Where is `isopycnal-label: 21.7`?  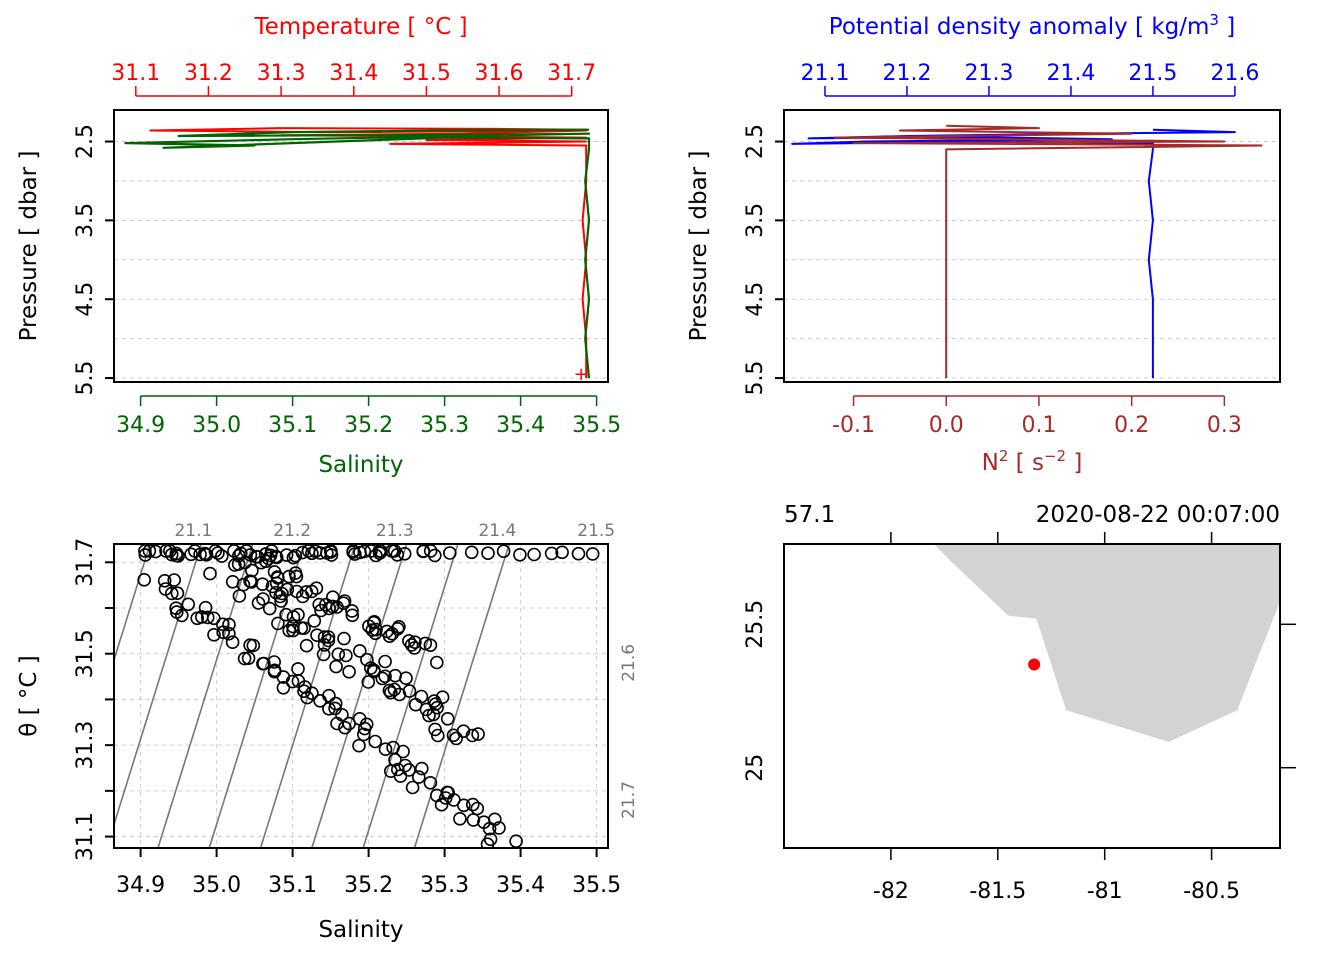 isopycnal-label: 21.7 is located at coordinates (629, 800).